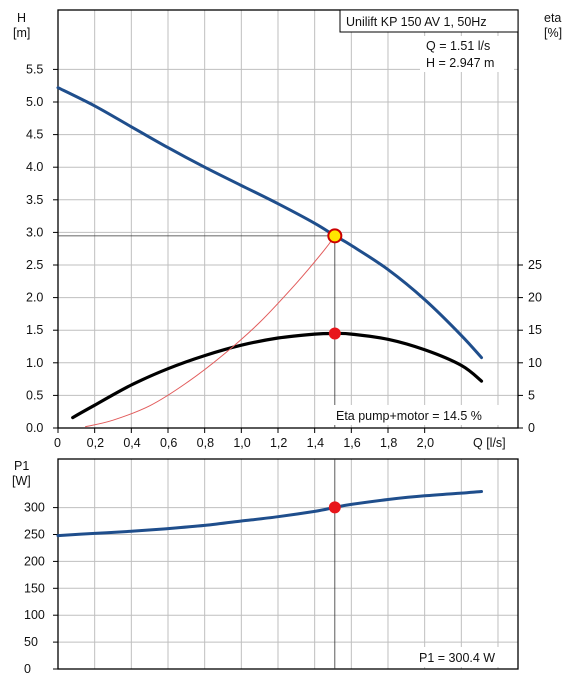 This screenshot has width=585, height=683. Describe the element at coordinates (34, 395) in the screenshot. I see `h-tick-label: 0.5` at that location.